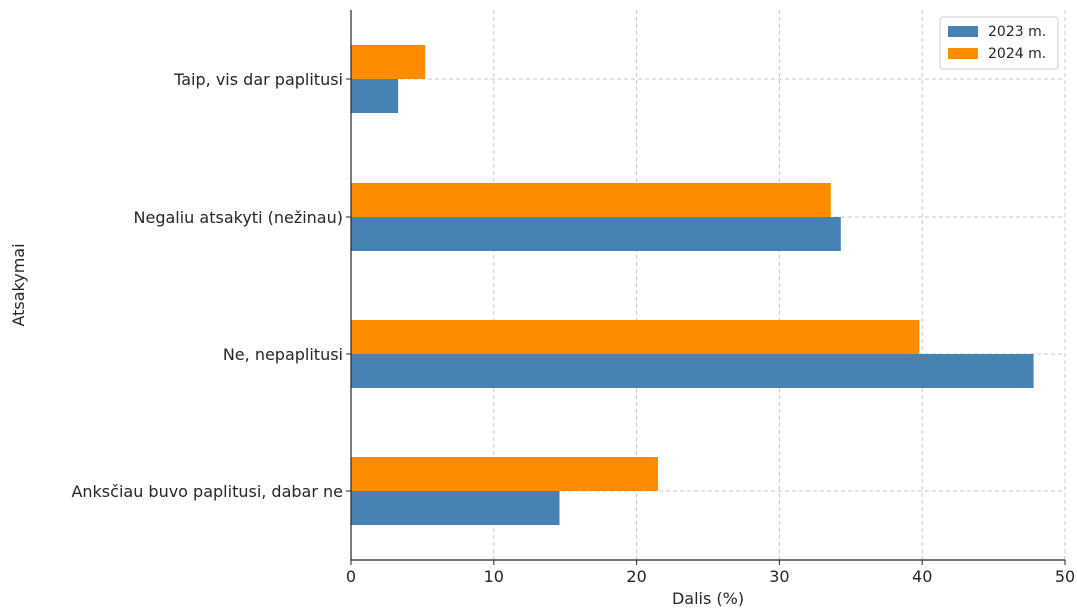 This screenshot has width=1077, height=608. Describe the element at coordinates (922, 576) in the screenshot. I see `x-tick-label: 40` at that location.